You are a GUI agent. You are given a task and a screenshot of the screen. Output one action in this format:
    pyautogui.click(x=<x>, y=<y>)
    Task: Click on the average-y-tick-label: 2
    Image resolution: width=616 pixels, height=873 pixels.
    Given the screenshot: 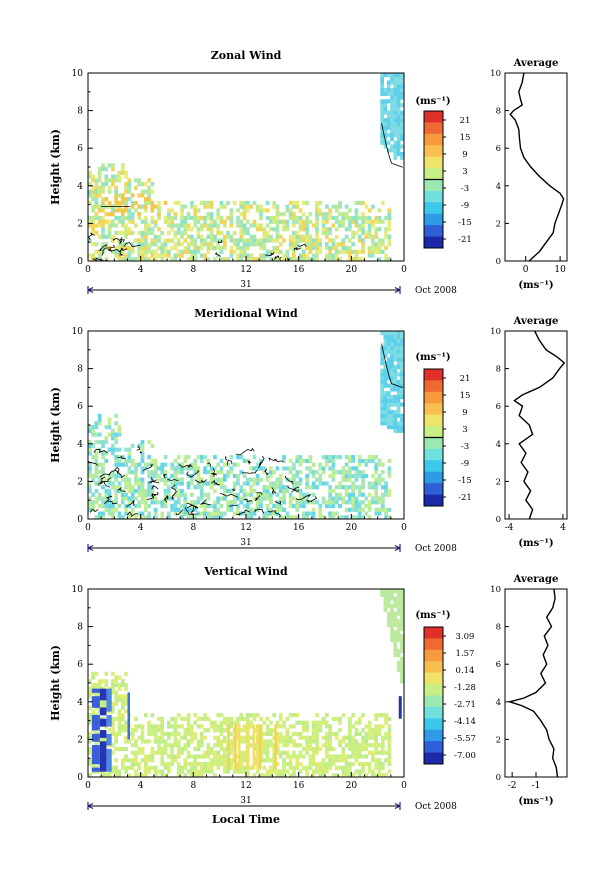 What is the action you would take?
    pyautogui.click(x=498, y=740)
    